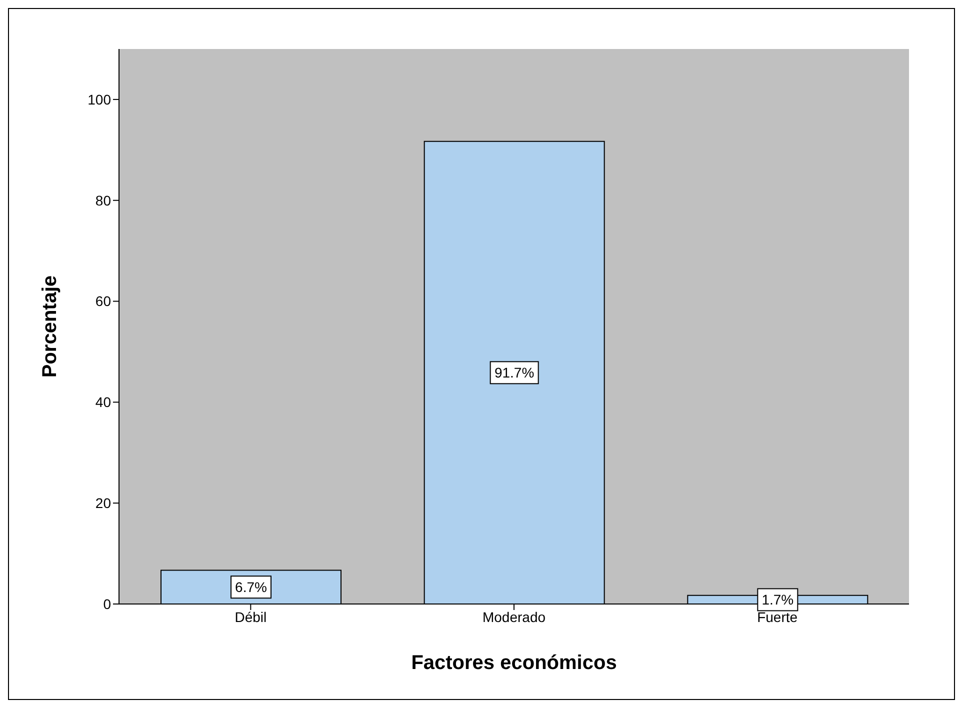 The width and height of the screenshot is (967, 713). I want to click on data-label: 1.7%, so click(778, 600).